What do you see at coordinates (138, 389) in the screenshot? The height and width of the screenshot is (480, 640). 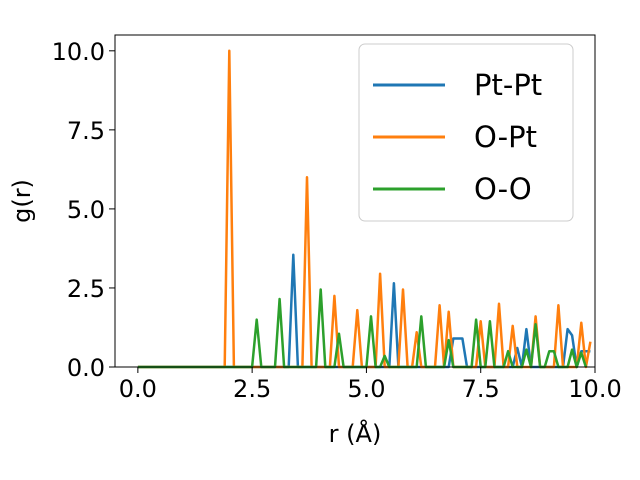 I see `x-tick-label: 0.0` at bounding box center [138, 389].